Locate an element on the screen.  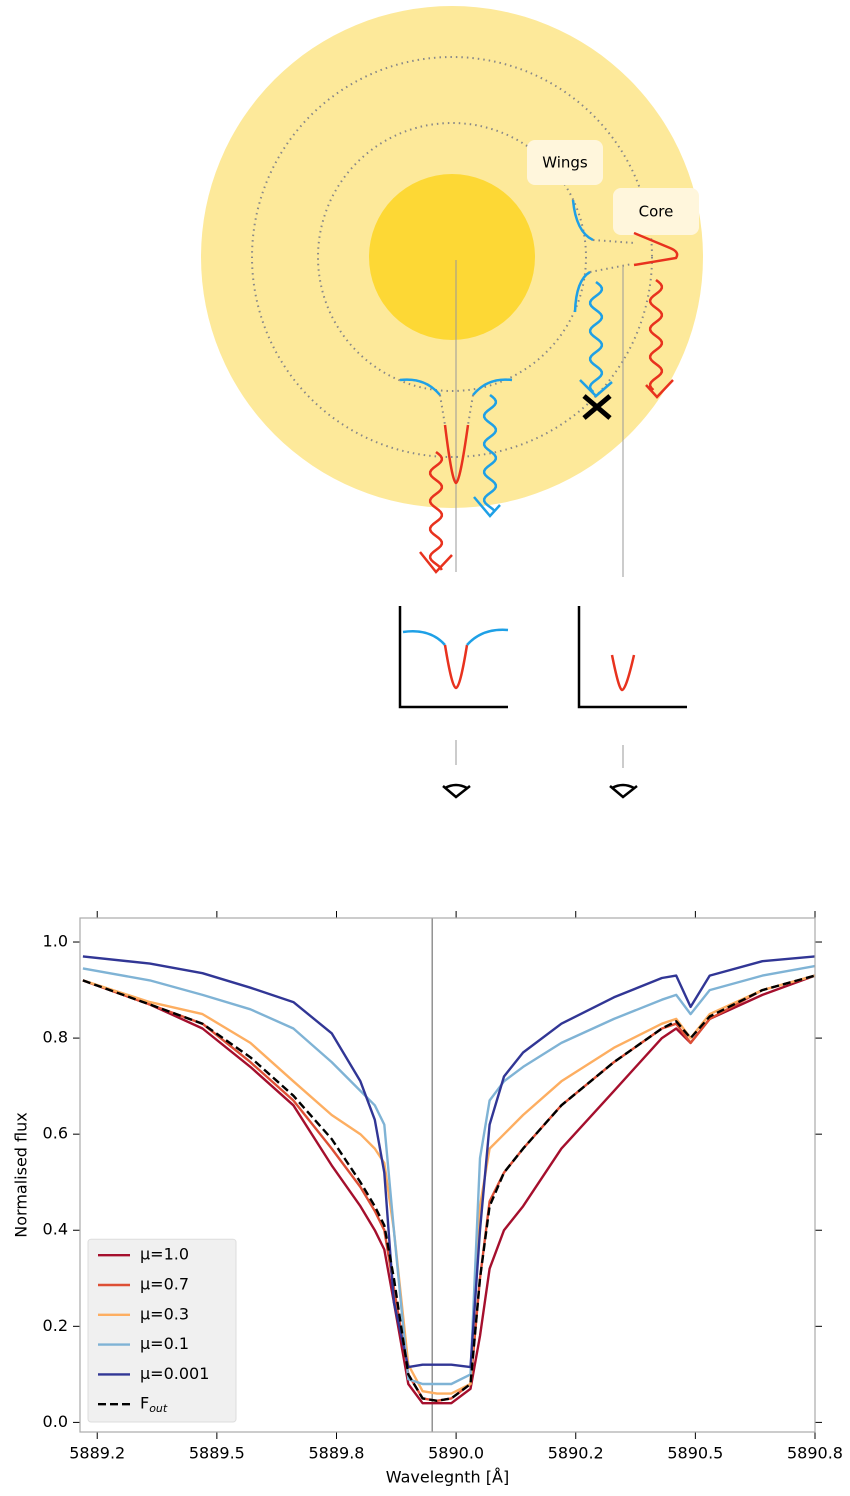
legend-label: μ=0.3 is located at coordinates (164, 1313).